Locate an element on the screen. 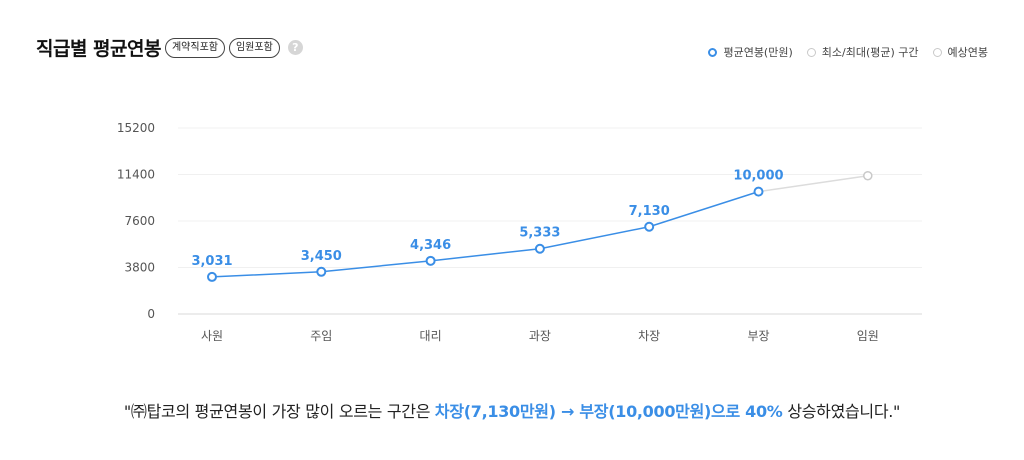  contract-included-badge: 계약직포함 is located at coordinates (194, 47).